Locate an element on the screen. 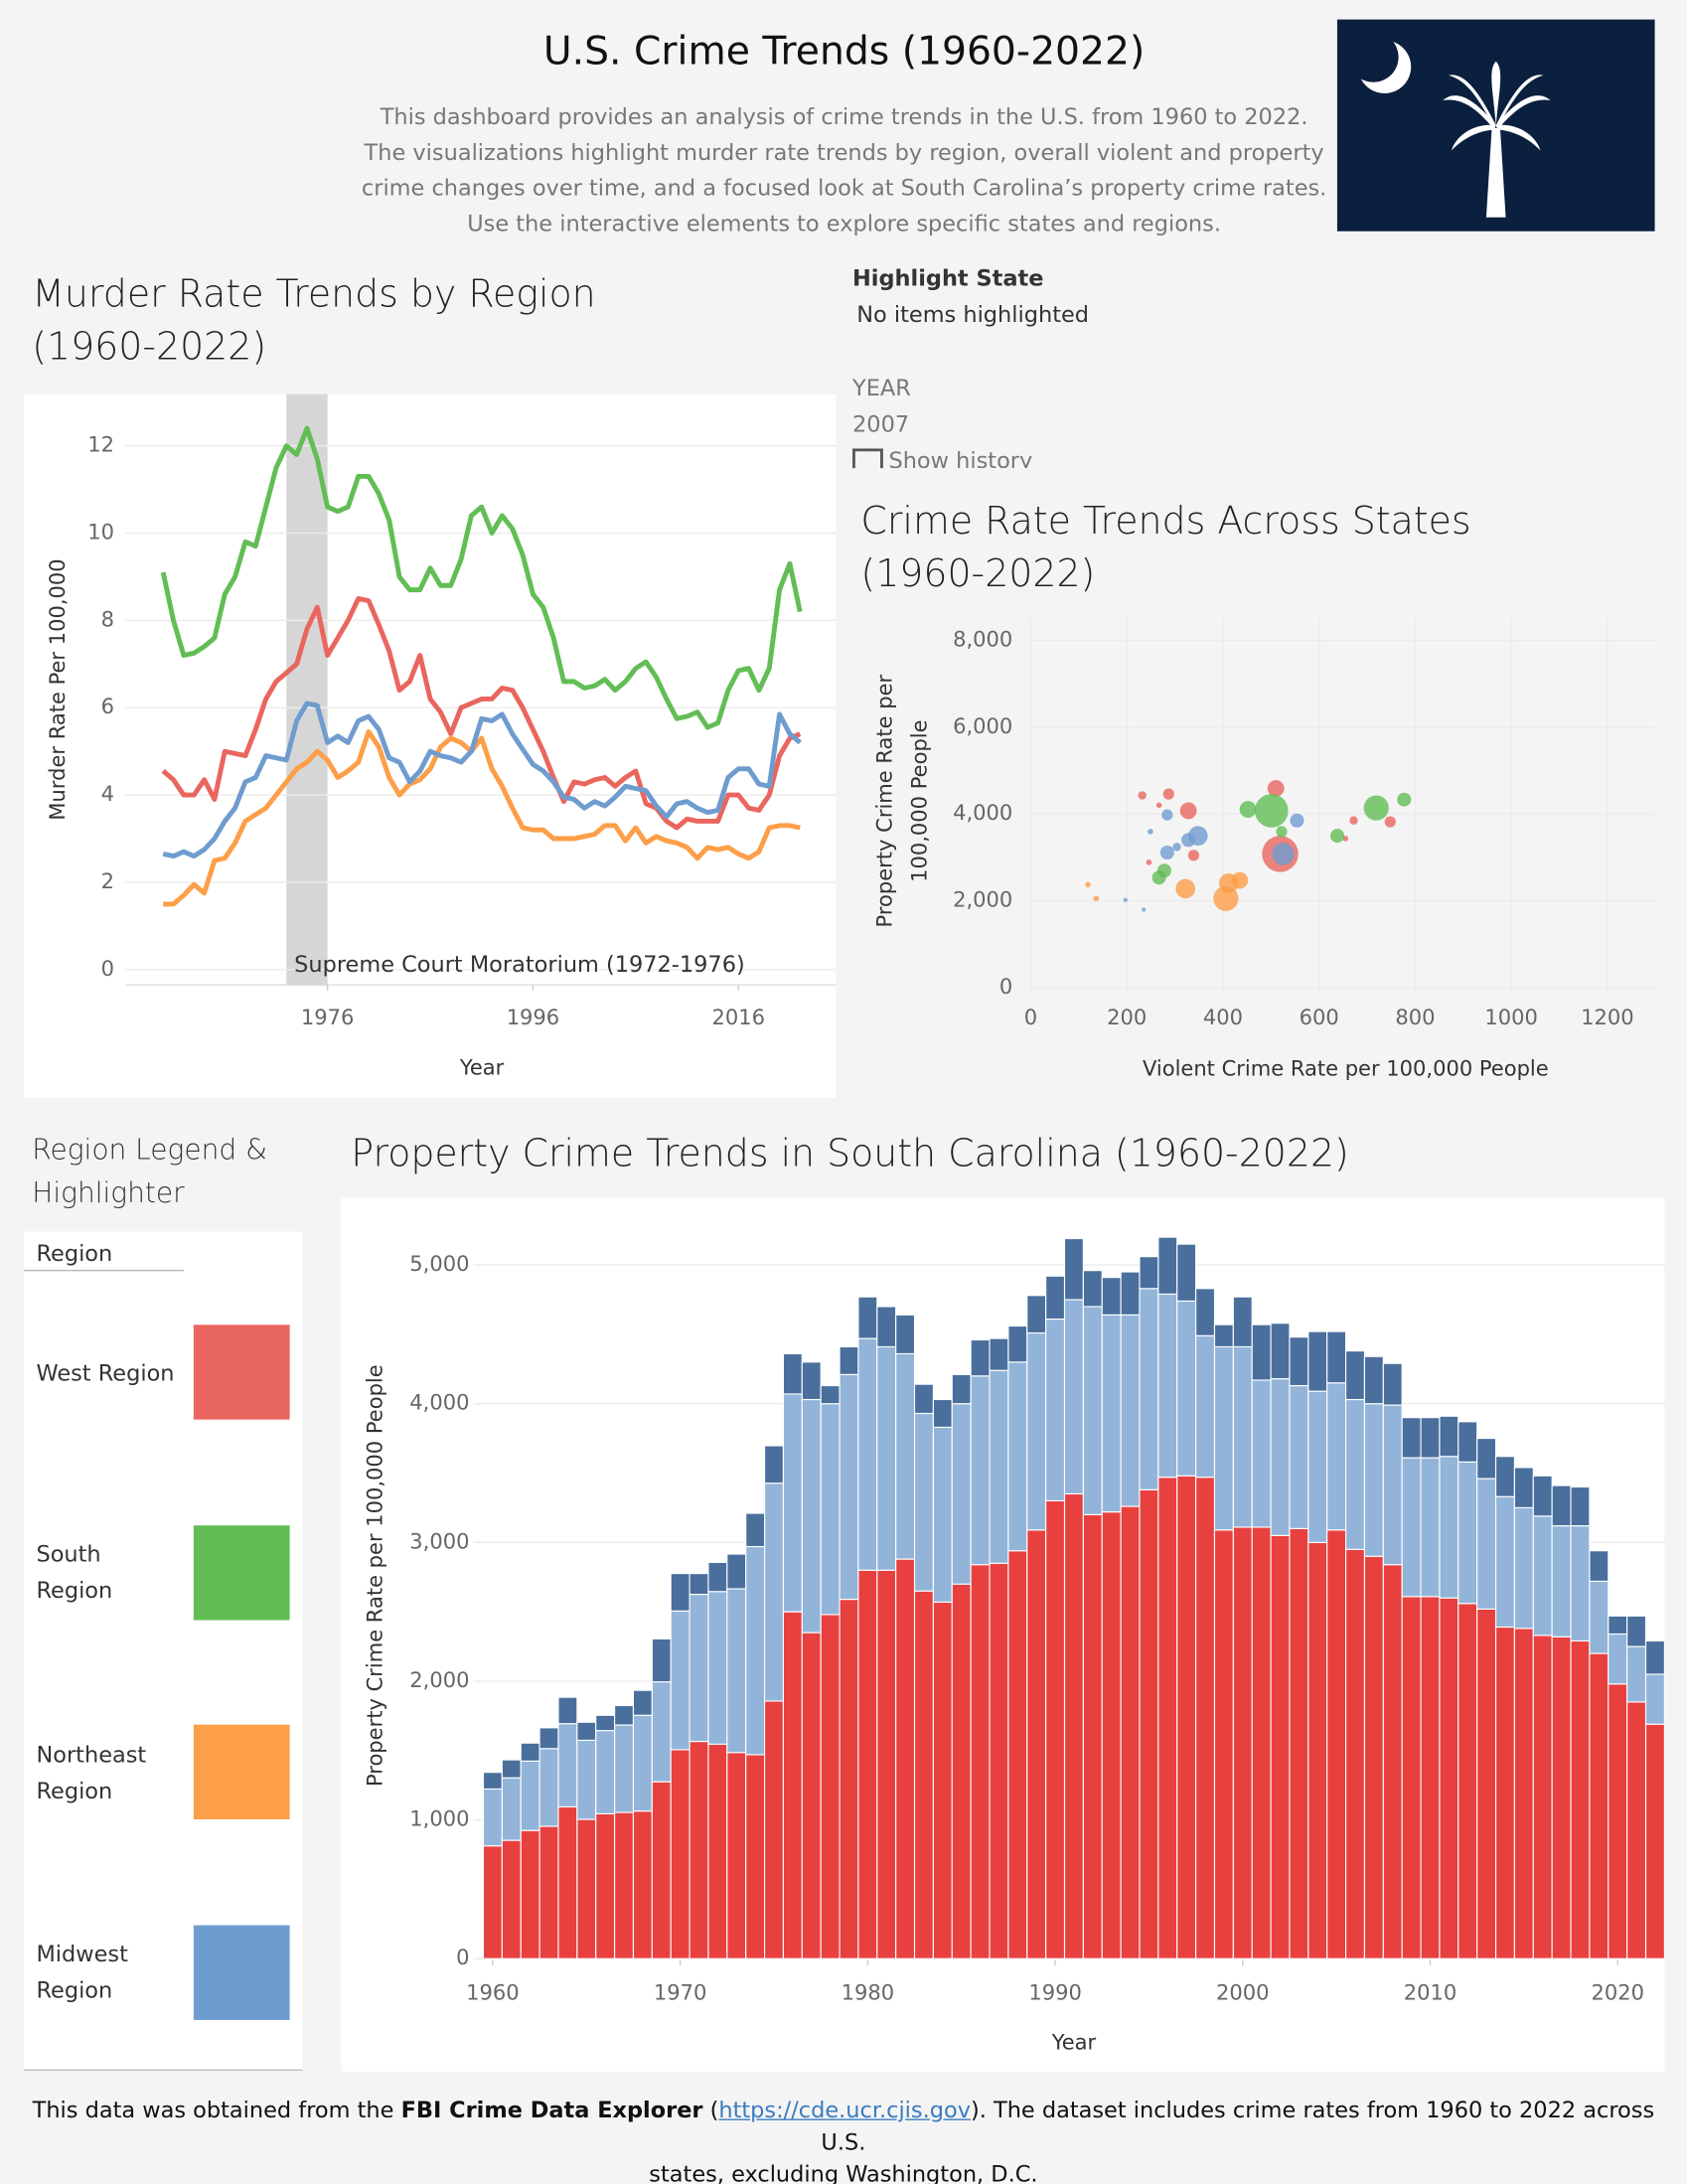  history-toggle: Show history is located at coordinates (1061, 456).